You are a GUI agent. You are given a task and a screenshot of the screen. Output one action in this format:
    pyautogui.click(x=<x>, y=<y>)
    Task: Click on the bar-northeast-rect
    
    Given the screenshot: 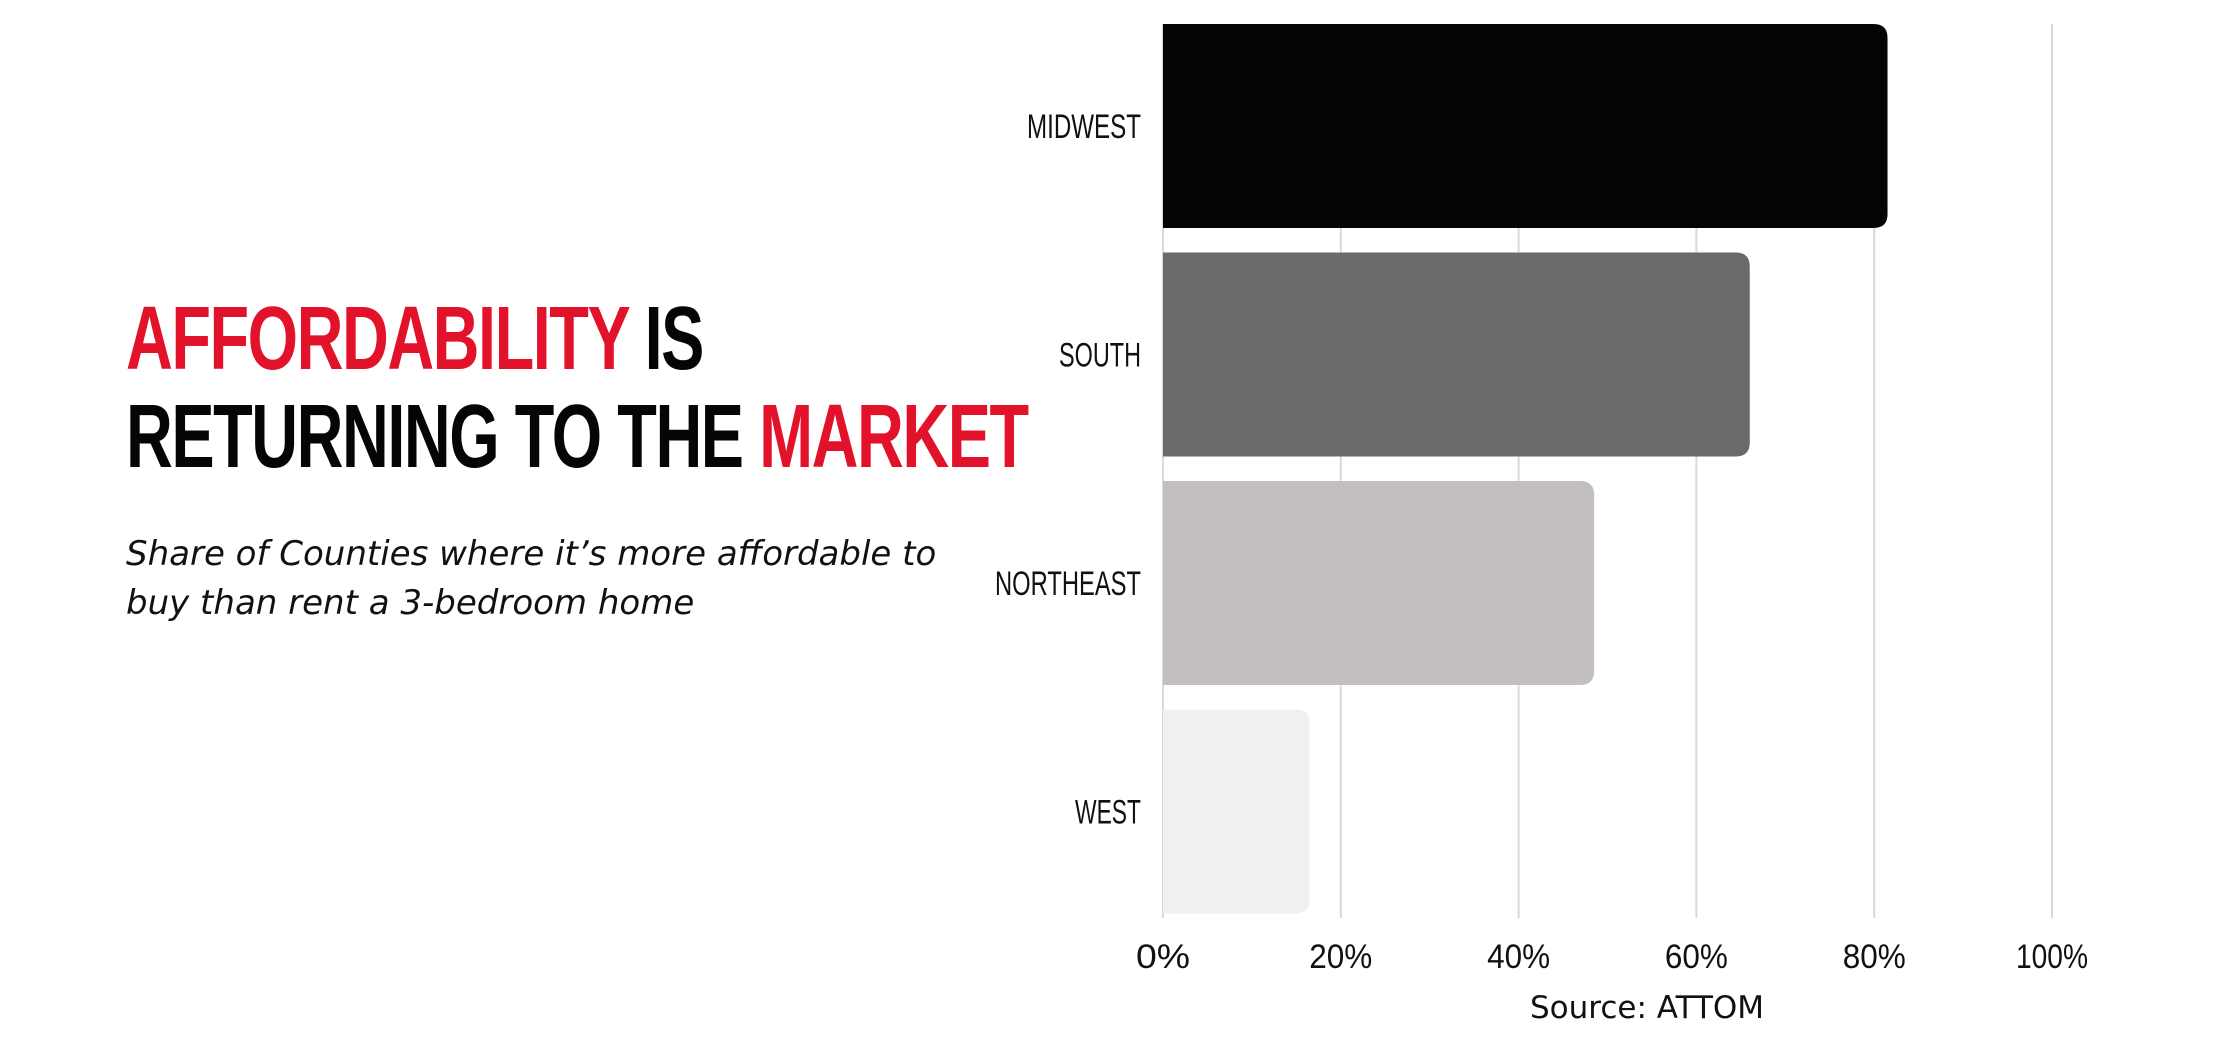 What is the action you would take?
    pyautogui.click(x=1379, y=583)
    